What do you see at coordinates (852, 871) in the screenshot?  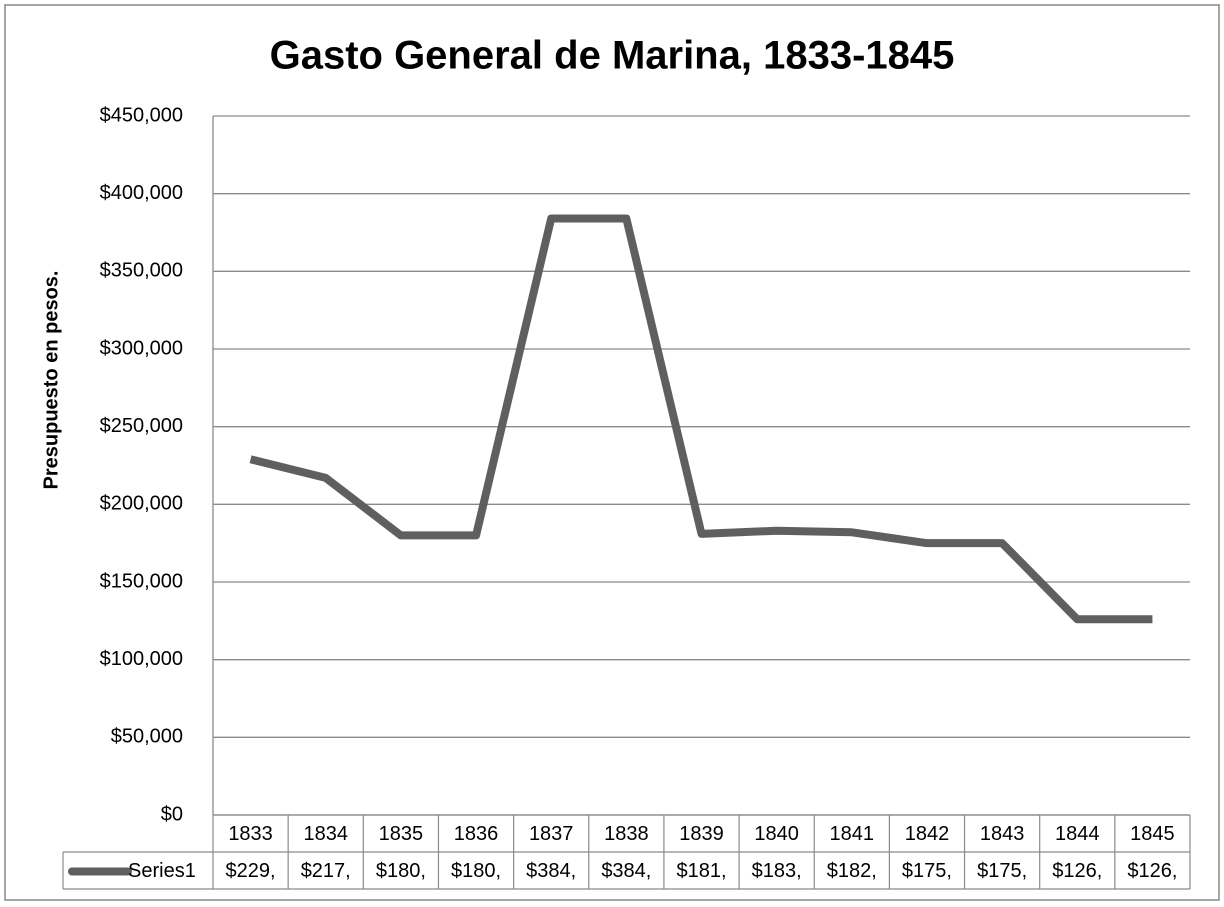 I see `data-table-value: $182,` at bounding box center [852, 871].